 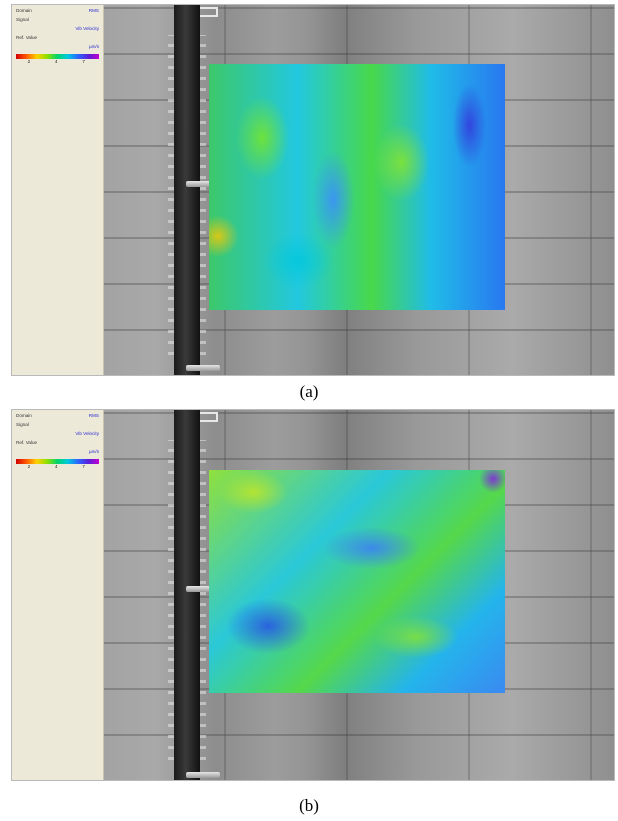 What do you see at coordinates (309, 805) in the screenshot?
I see `figure-caption: (b)` at bounding box center [309, 805].